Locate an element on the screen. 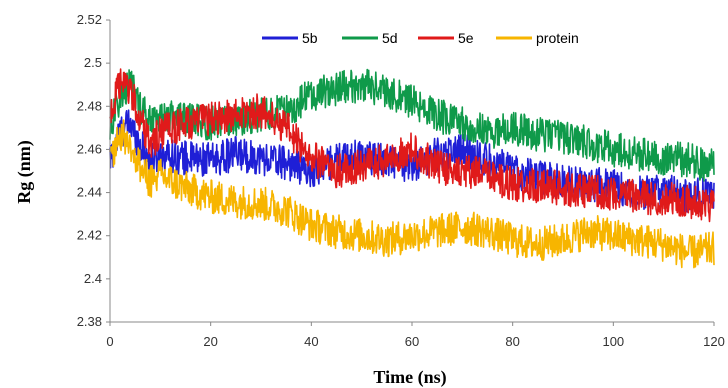 Image resolution: width=728 pixels, height=388 pixels. y-tick-label: 2.4 is located at coordinates (93, 278).